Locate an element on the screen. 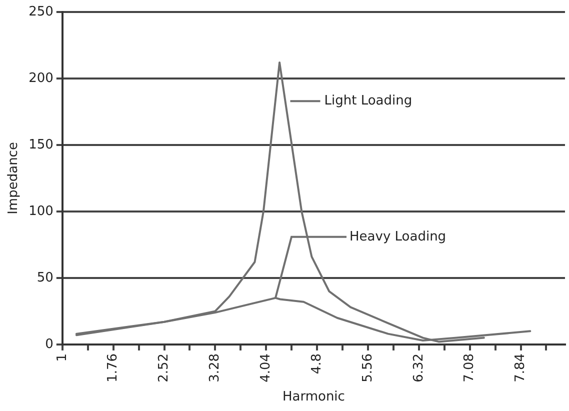 This screenshot has width=569, height=411. x-tick-label: 3.28 is located at coordinates (215, 367).